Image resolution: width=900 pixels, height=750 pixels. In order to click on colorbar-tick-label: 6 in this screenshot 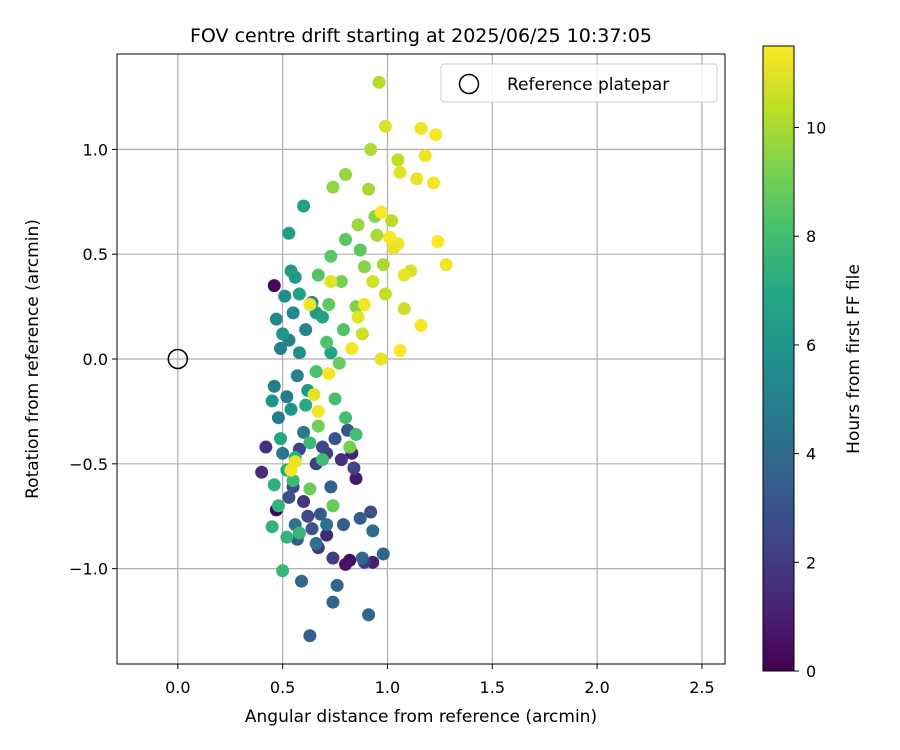, I will do `click(811, 345)`.